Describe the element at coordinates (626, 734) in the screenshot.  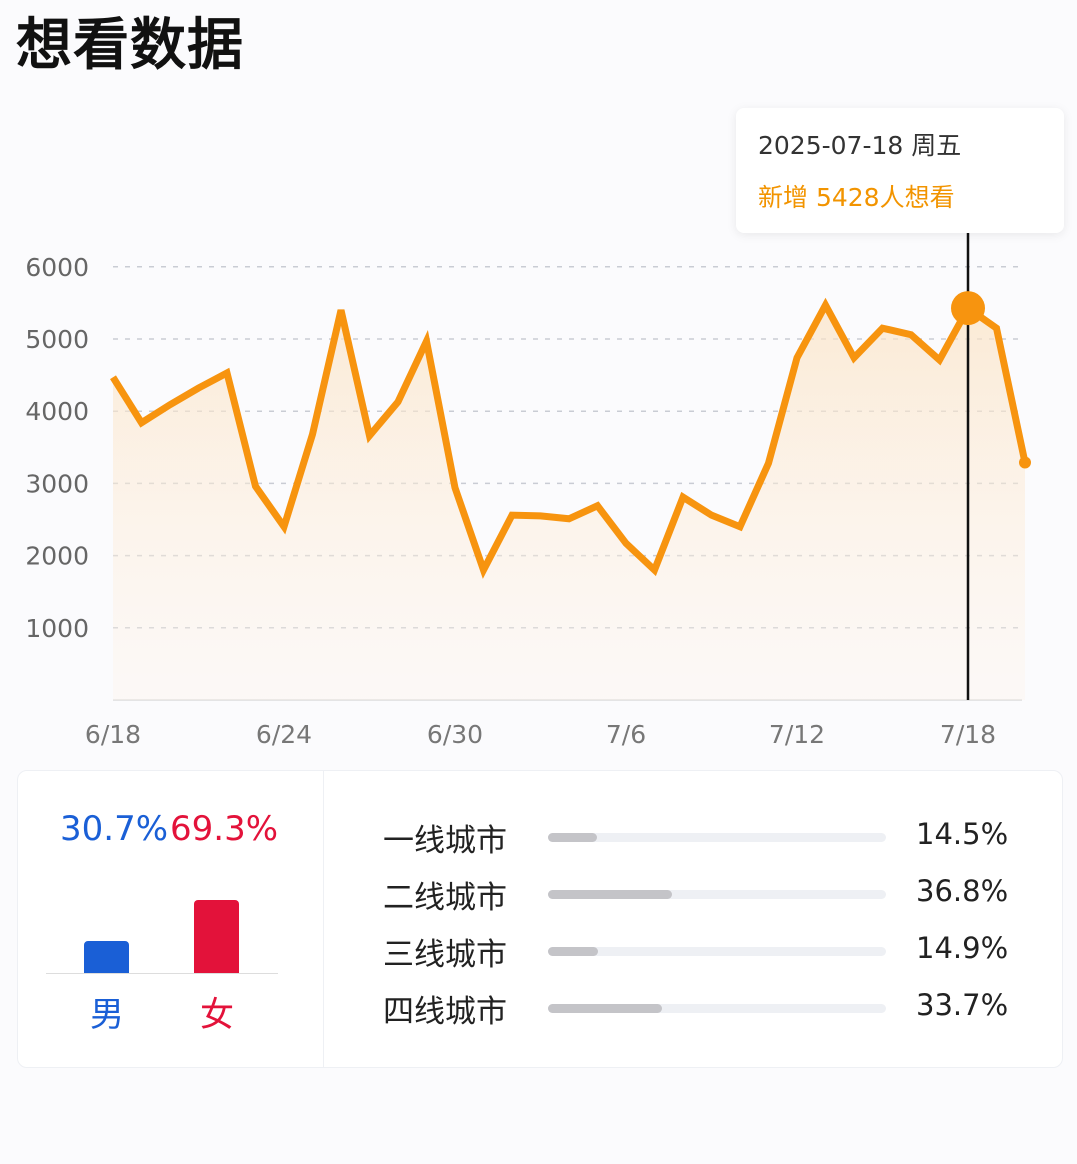
I see `x-tick-label: 7/6` at that location.